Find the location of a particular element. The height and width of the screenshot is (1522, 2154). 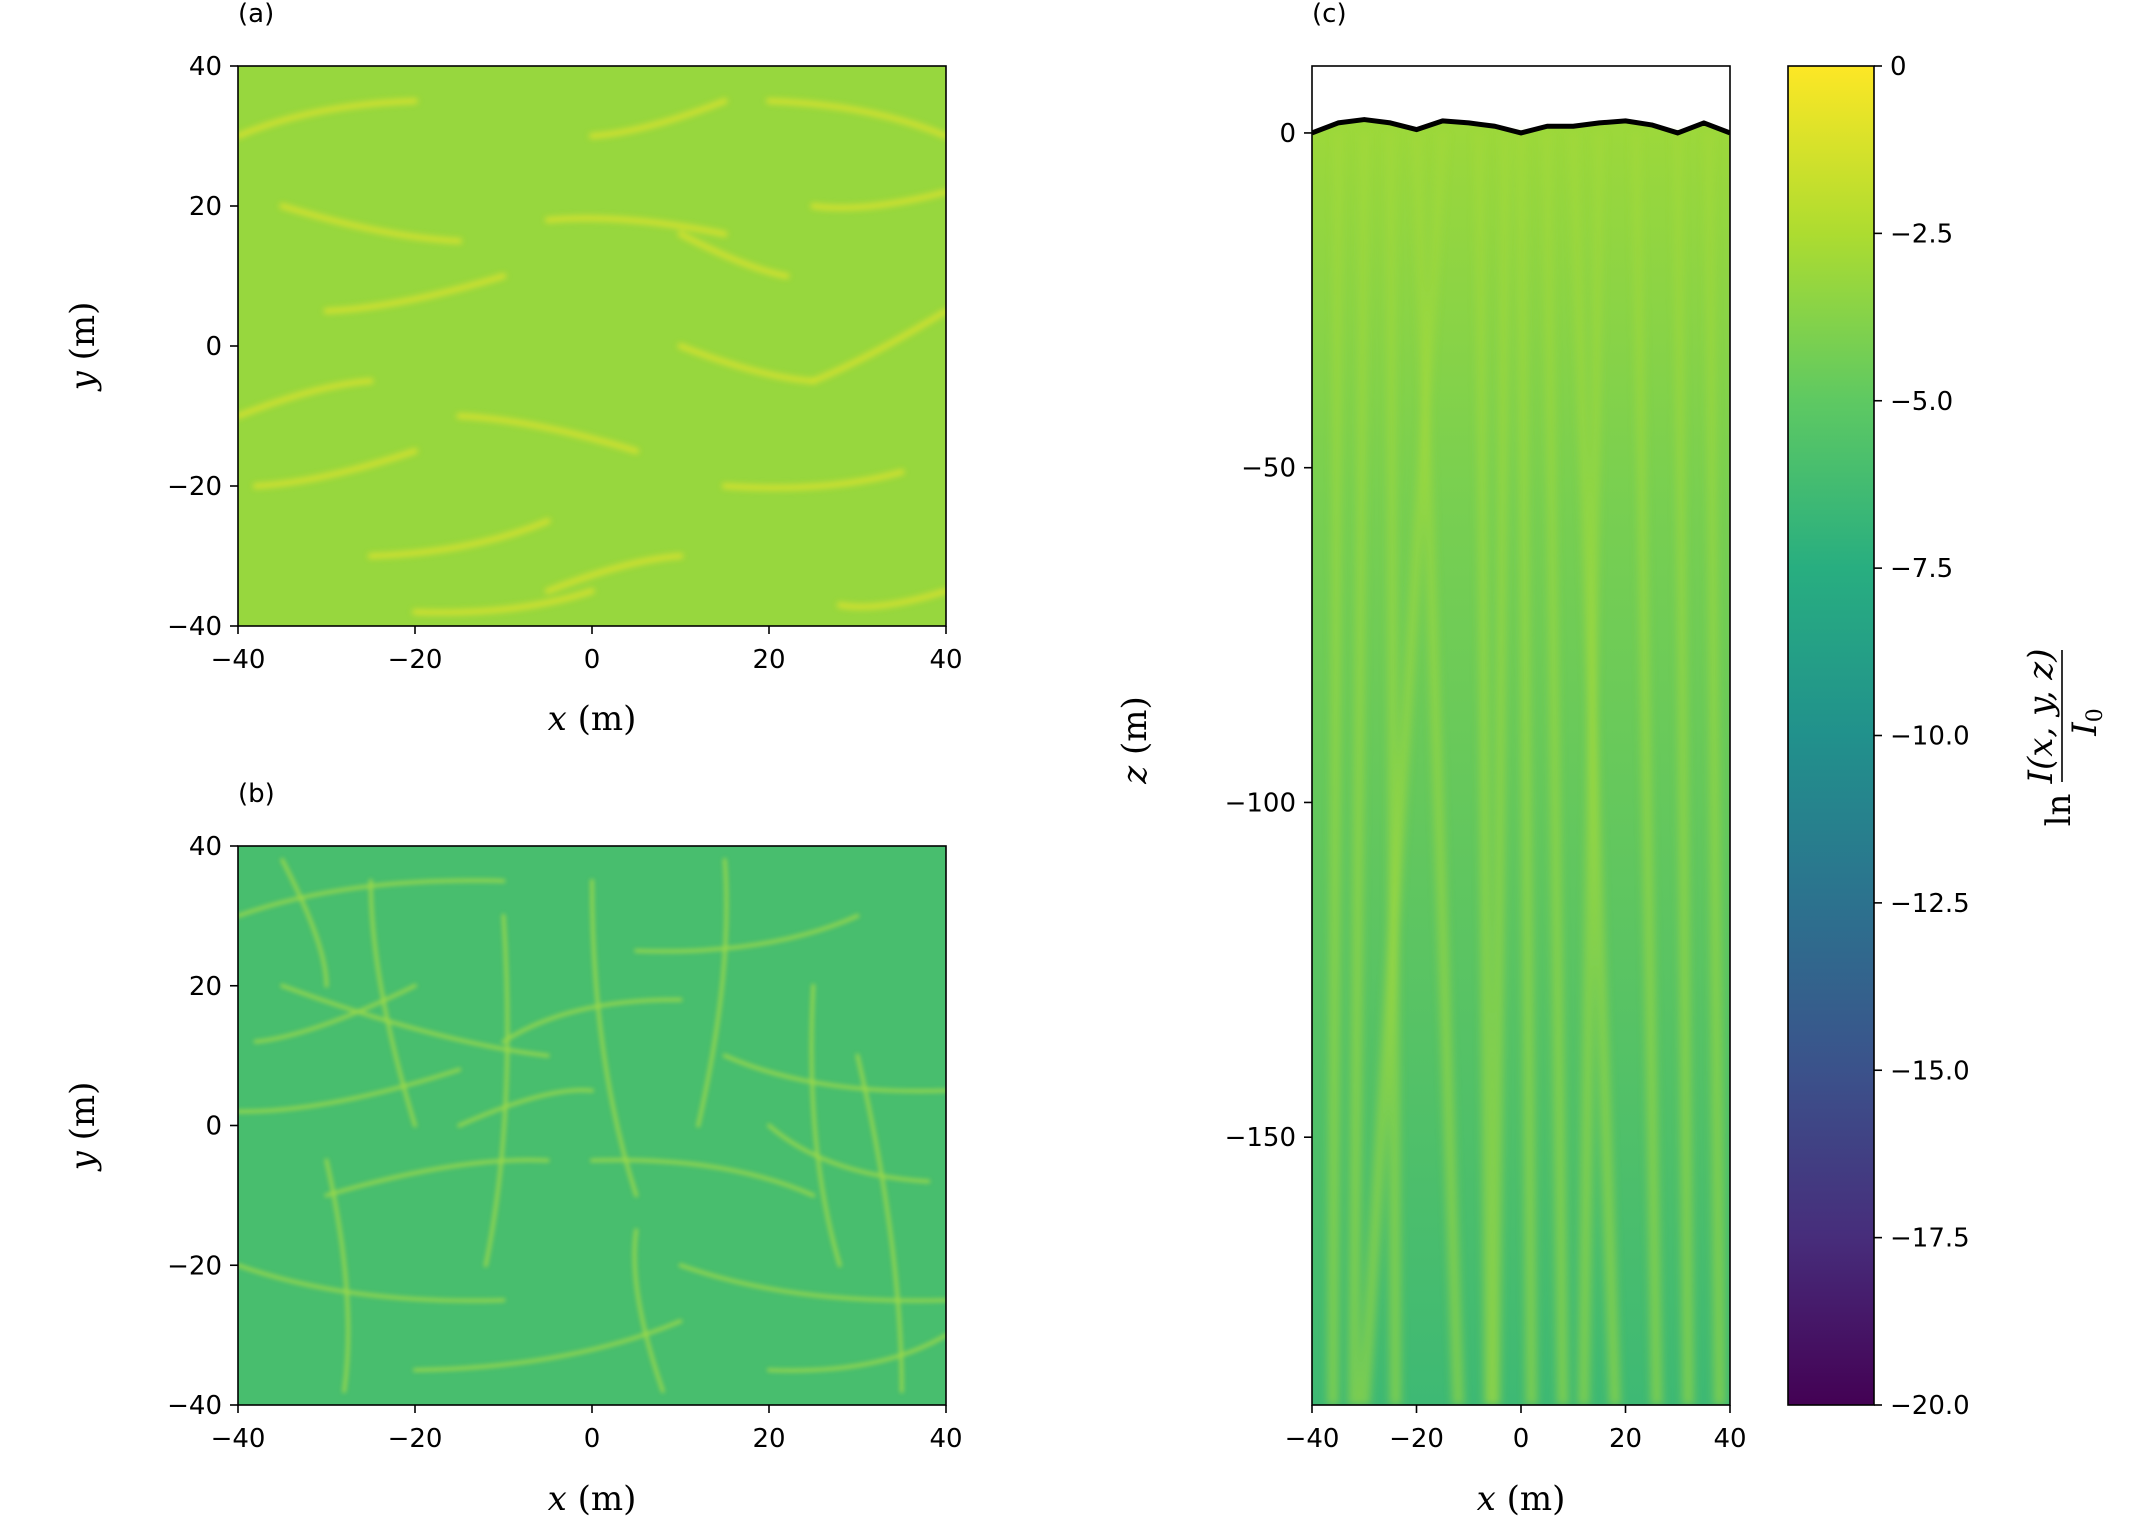

panel-a-label: (a) is located at coordinates (256, 14).